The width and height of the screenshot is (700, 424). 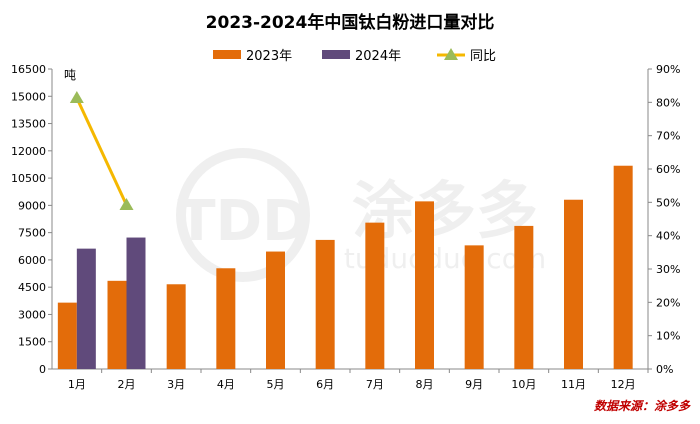 What do you see at coordinates (378, 56) in the screenshot?
I see `legend-label: 2024年` at bounding box center [378, 56].